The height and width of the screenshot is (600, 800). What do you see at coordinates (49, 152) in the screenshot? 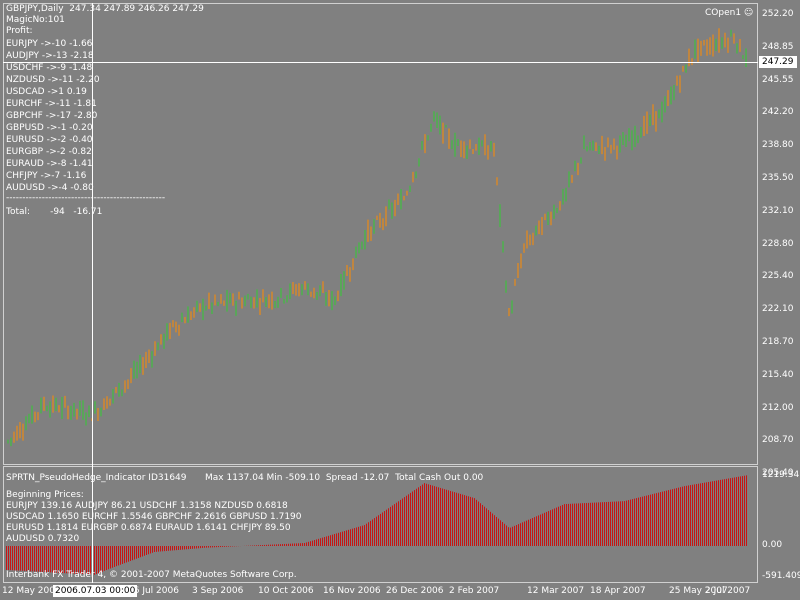
I see `pair-line: EURGBP ->-2 -0.82` at bounding box center [49, 152].